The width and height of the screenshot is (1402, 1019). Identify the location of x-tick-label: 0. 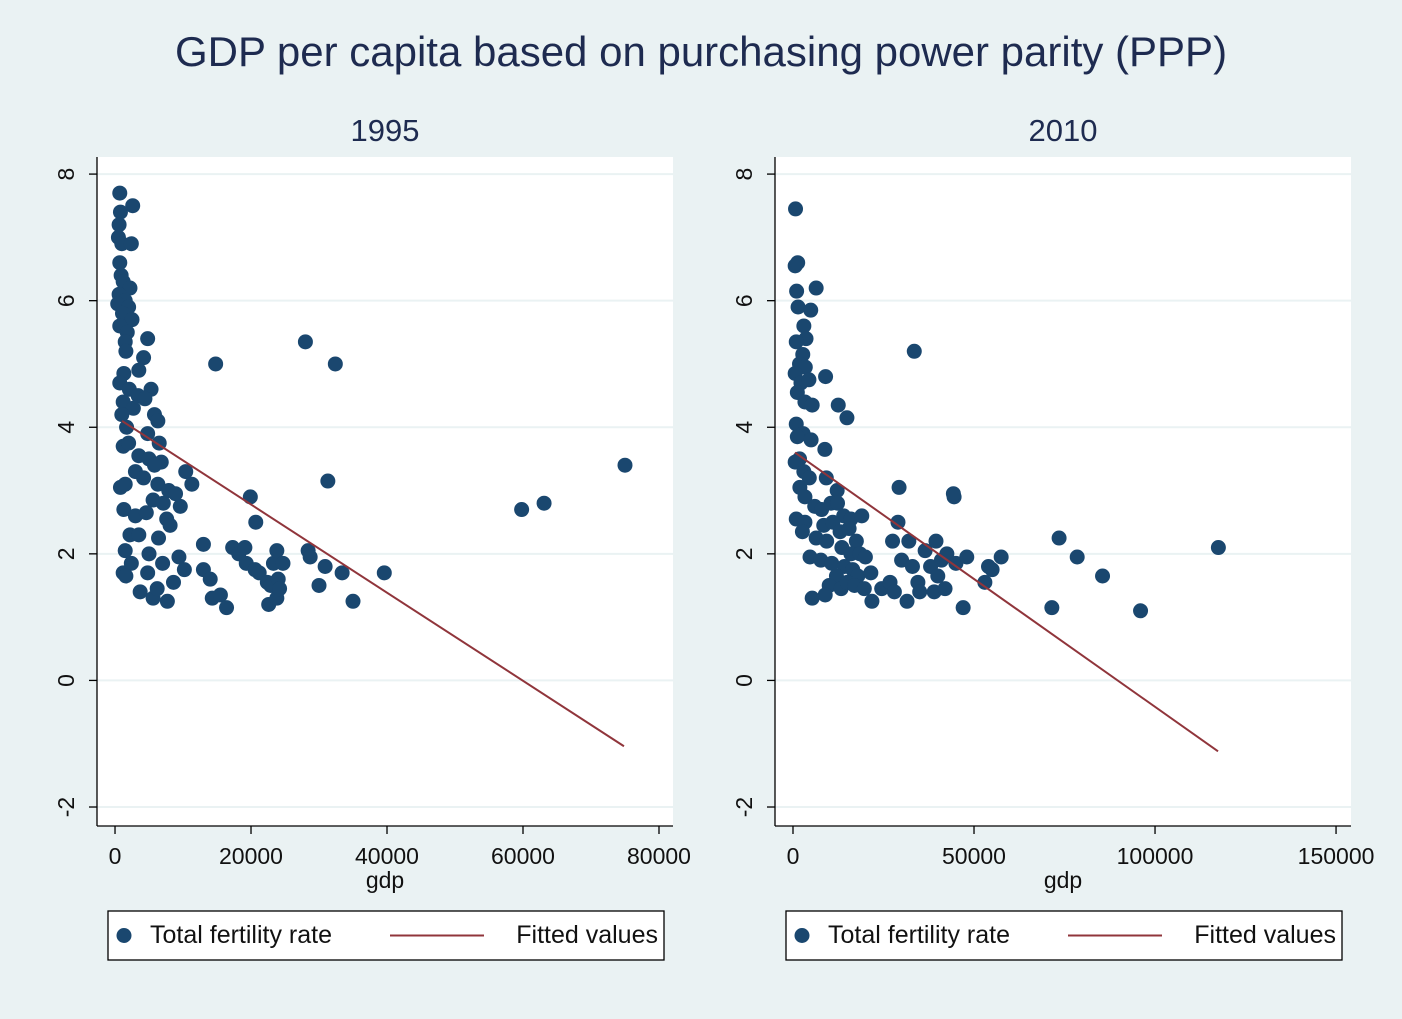
(115, 856).